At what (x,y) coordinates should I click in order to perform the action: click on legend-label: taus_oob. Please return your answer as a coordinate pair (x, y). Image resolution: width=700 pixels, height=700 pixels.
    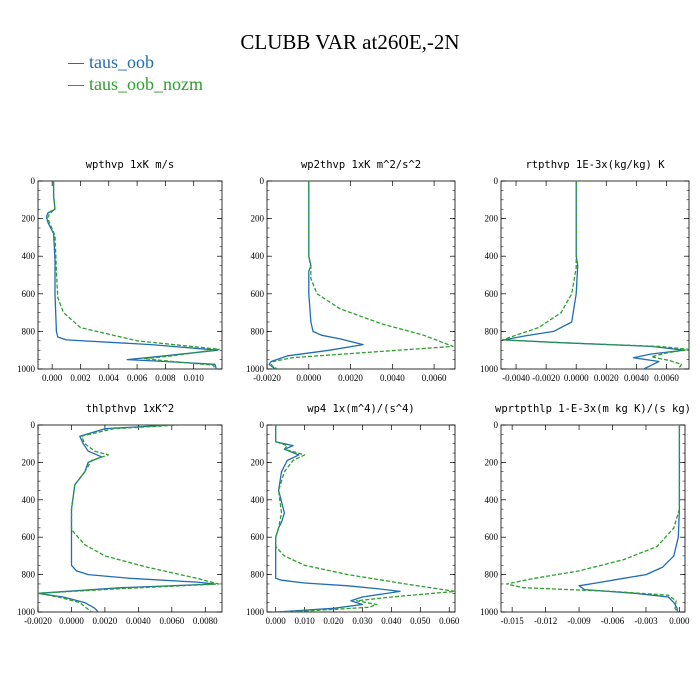
    Looking at the image, I should click on (121, 62).